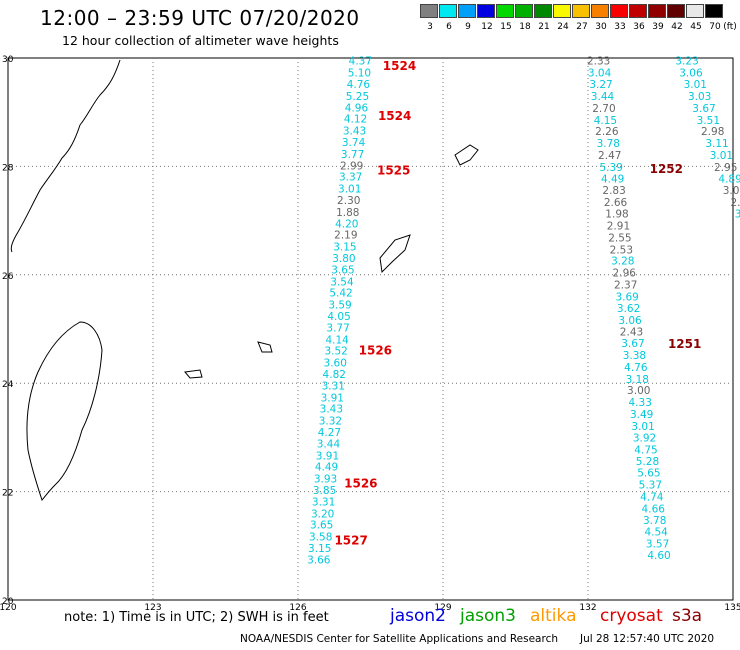 Image resolution: width=740 pixels, height=650 pixels. I want to click on track2-value: 4.75, so click(645, 450).